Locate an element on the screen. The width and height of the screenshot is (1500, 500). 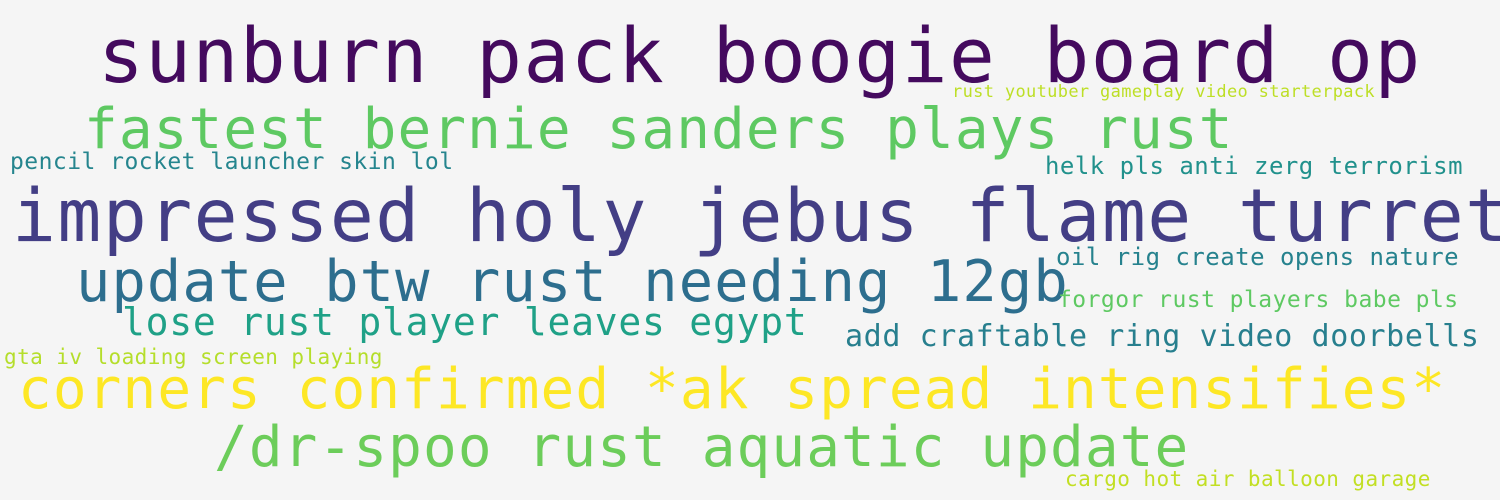
word-phrase: lose rust player leaves egypt is located at coordinates (465, 322).